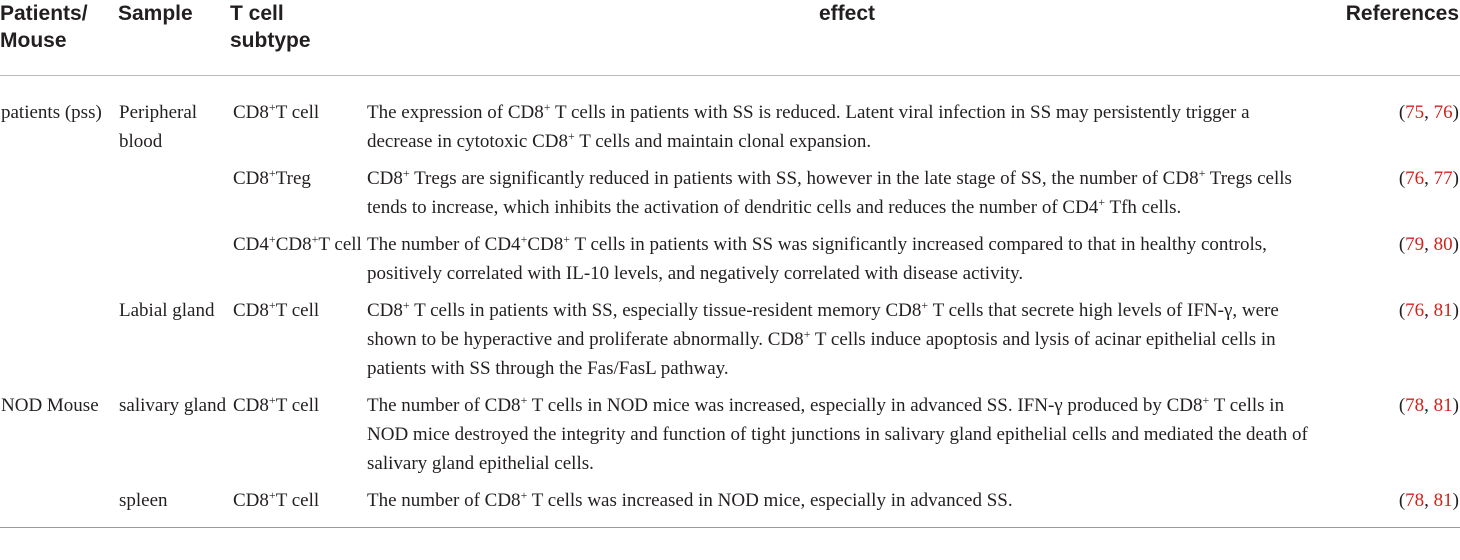 The height and width of the screenshot is (560, 1460). Describe the element at coordinates (1443, 178) in the screenshot. I see `reference-link: 77` at that location.